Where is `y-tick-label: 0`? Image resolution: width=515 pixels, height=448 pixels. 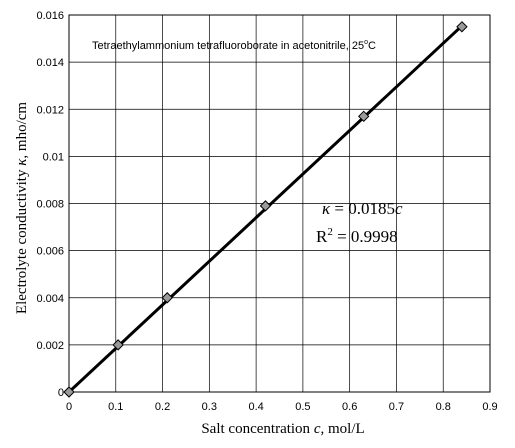 y-tick-label: 0 is located at coordinates (61, 393).